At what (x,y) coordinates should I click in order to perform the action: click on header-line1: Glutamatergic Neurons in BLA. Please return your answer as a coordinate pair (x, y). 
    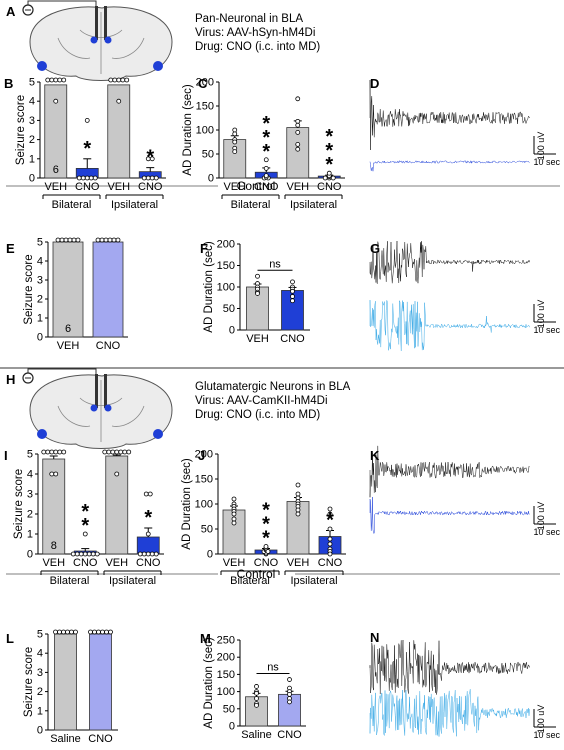
    Looking at the image, I should click on (273, 387).